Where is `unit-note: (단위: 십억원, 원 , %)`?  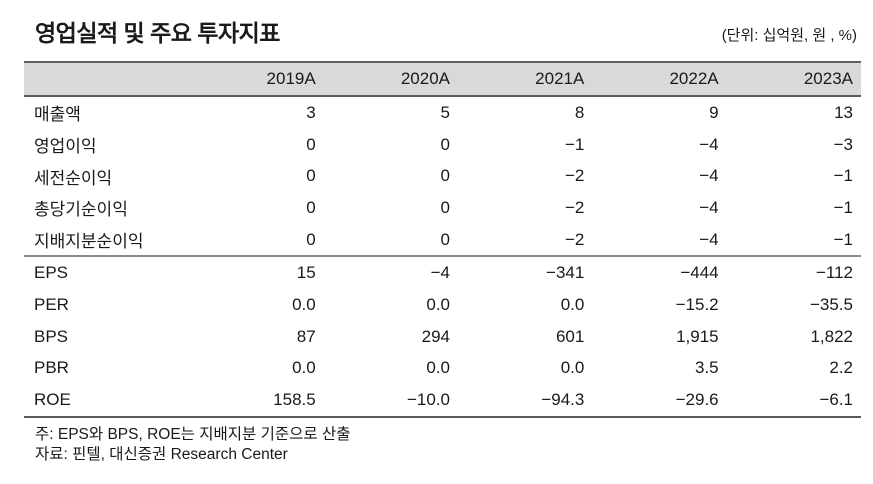
unit-note: (단위: 십억원, 원 , %) is located at coordinates (789, 35).